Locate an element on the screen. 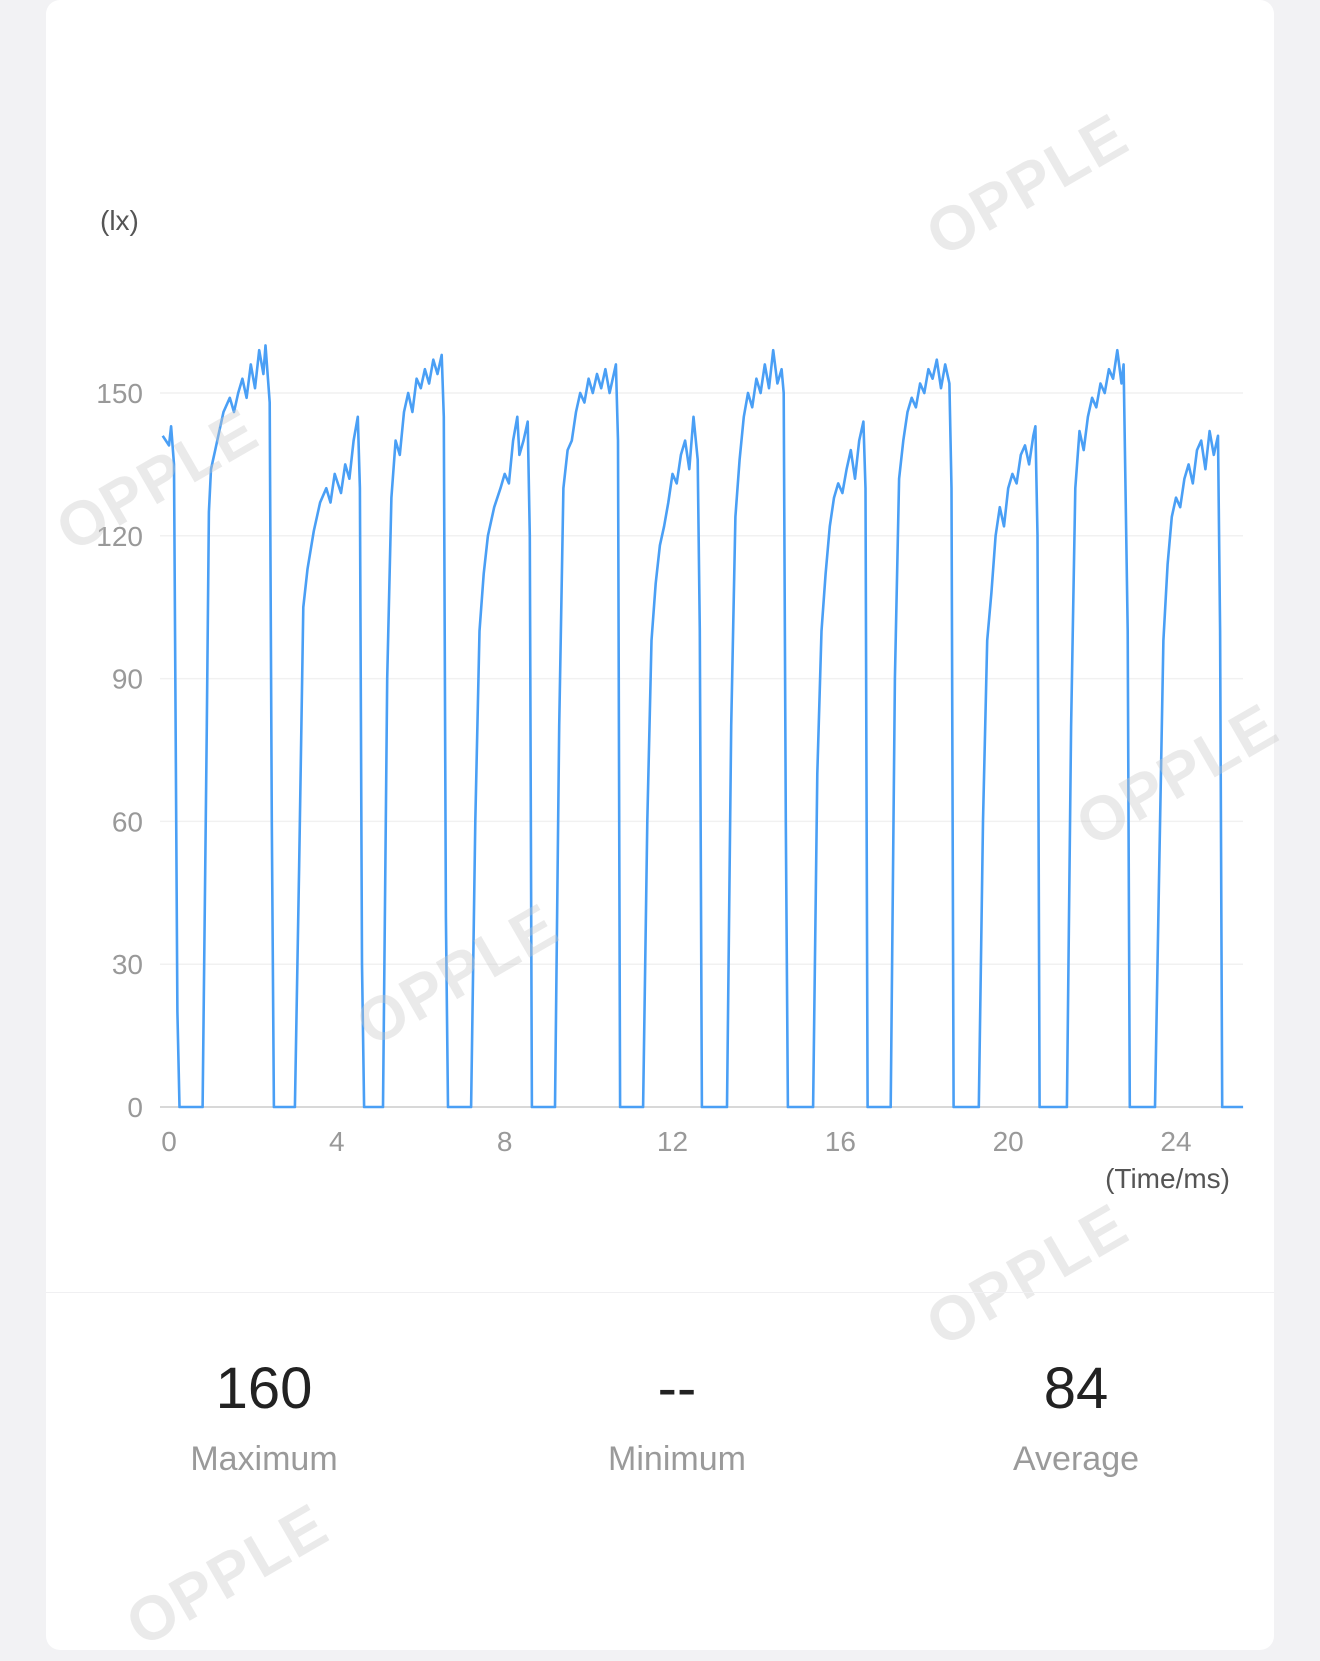 This screenshot has width=1320, height=1661. x-tick-label: 0 is located at coordinates (169, 1141).